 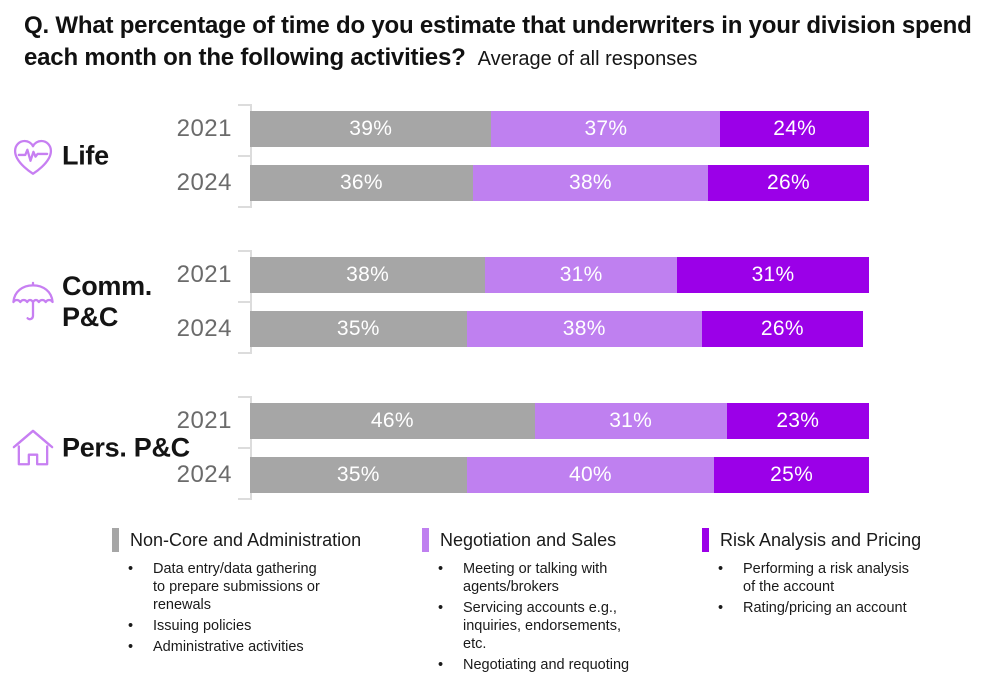 I want to click on bar-segment: 24%, so click(x=794, y=129).